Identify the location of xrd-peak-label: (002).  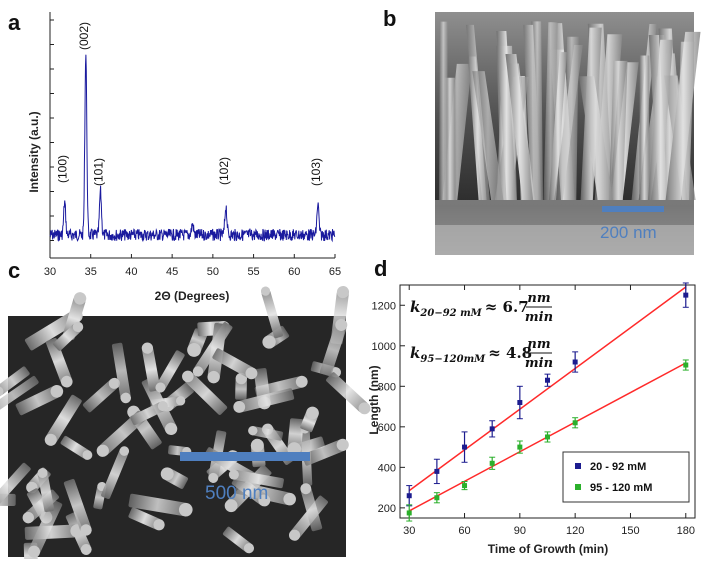
(84, 36).